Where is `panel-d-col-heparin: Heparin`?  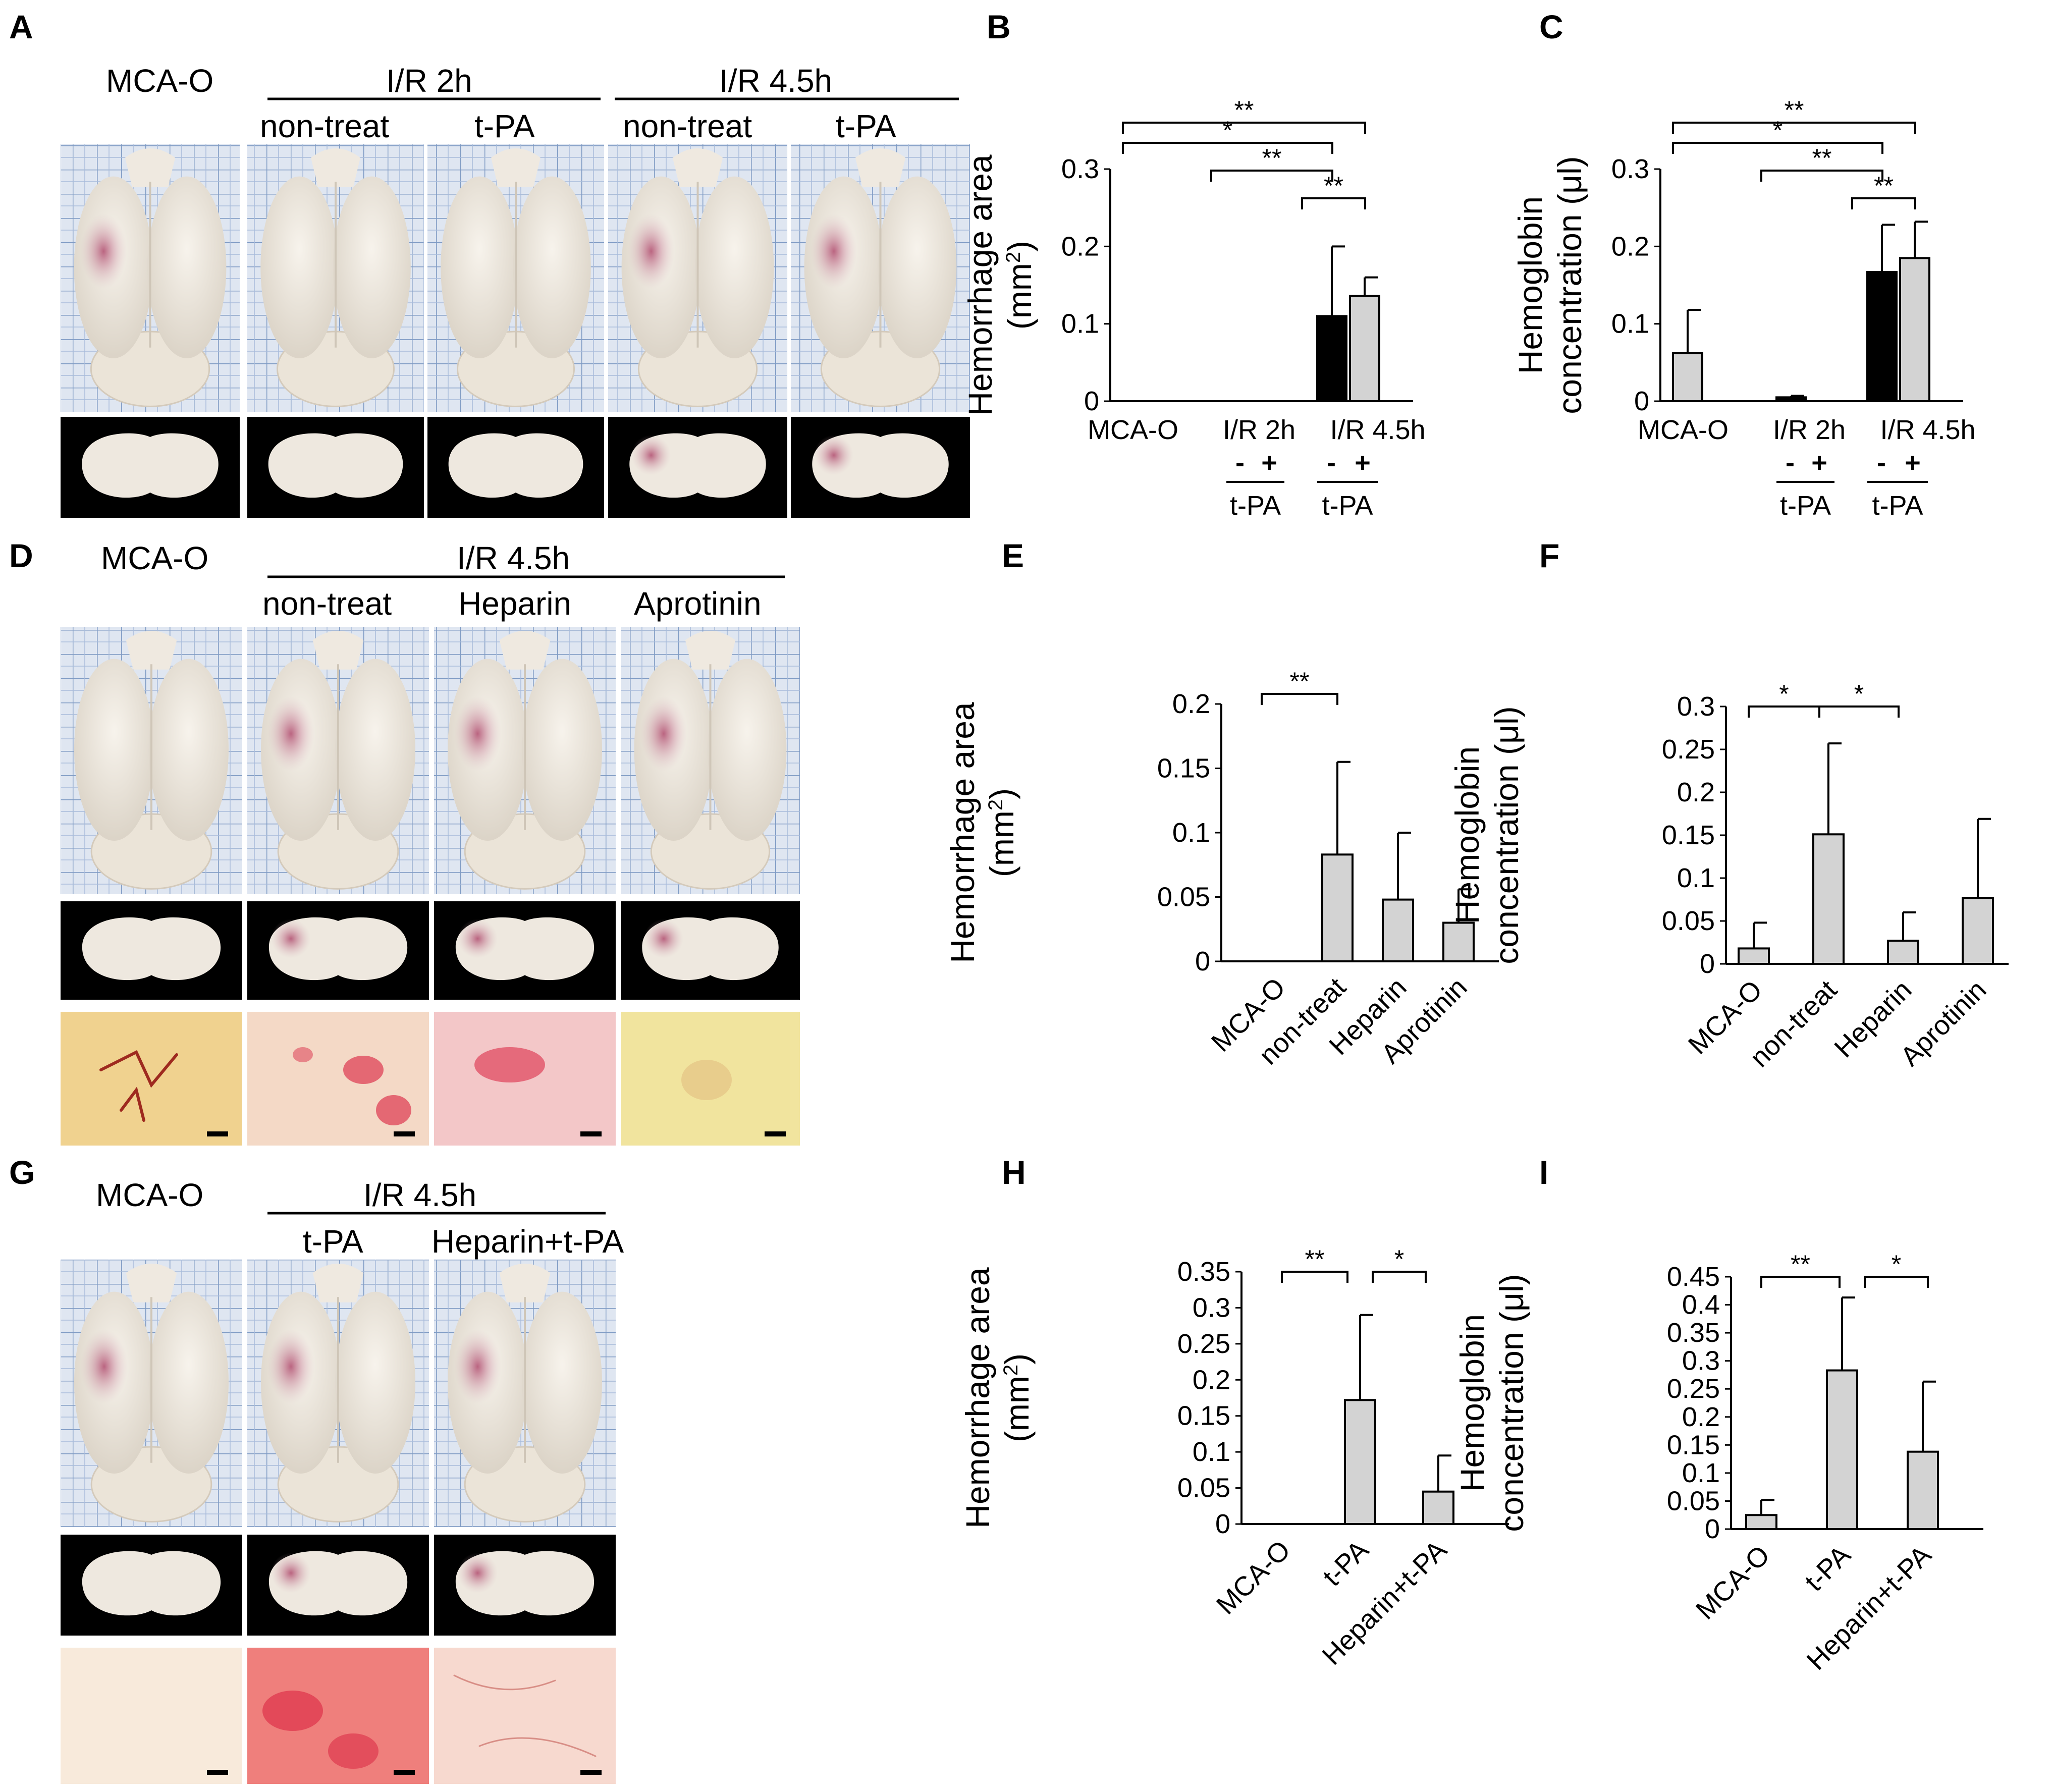 panel-d-col-heparin: Heparin is located at coordinates (514, 604).